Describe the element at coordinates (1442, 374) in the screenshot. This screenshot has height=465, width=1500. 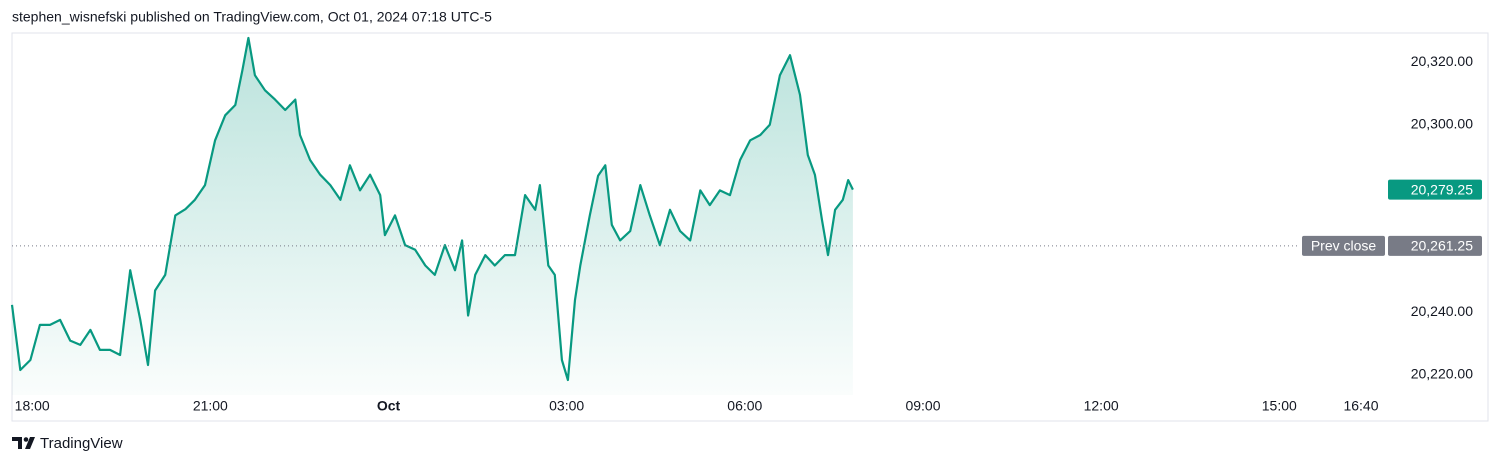
I see `y-tick-label: 20,220.00` at that location.